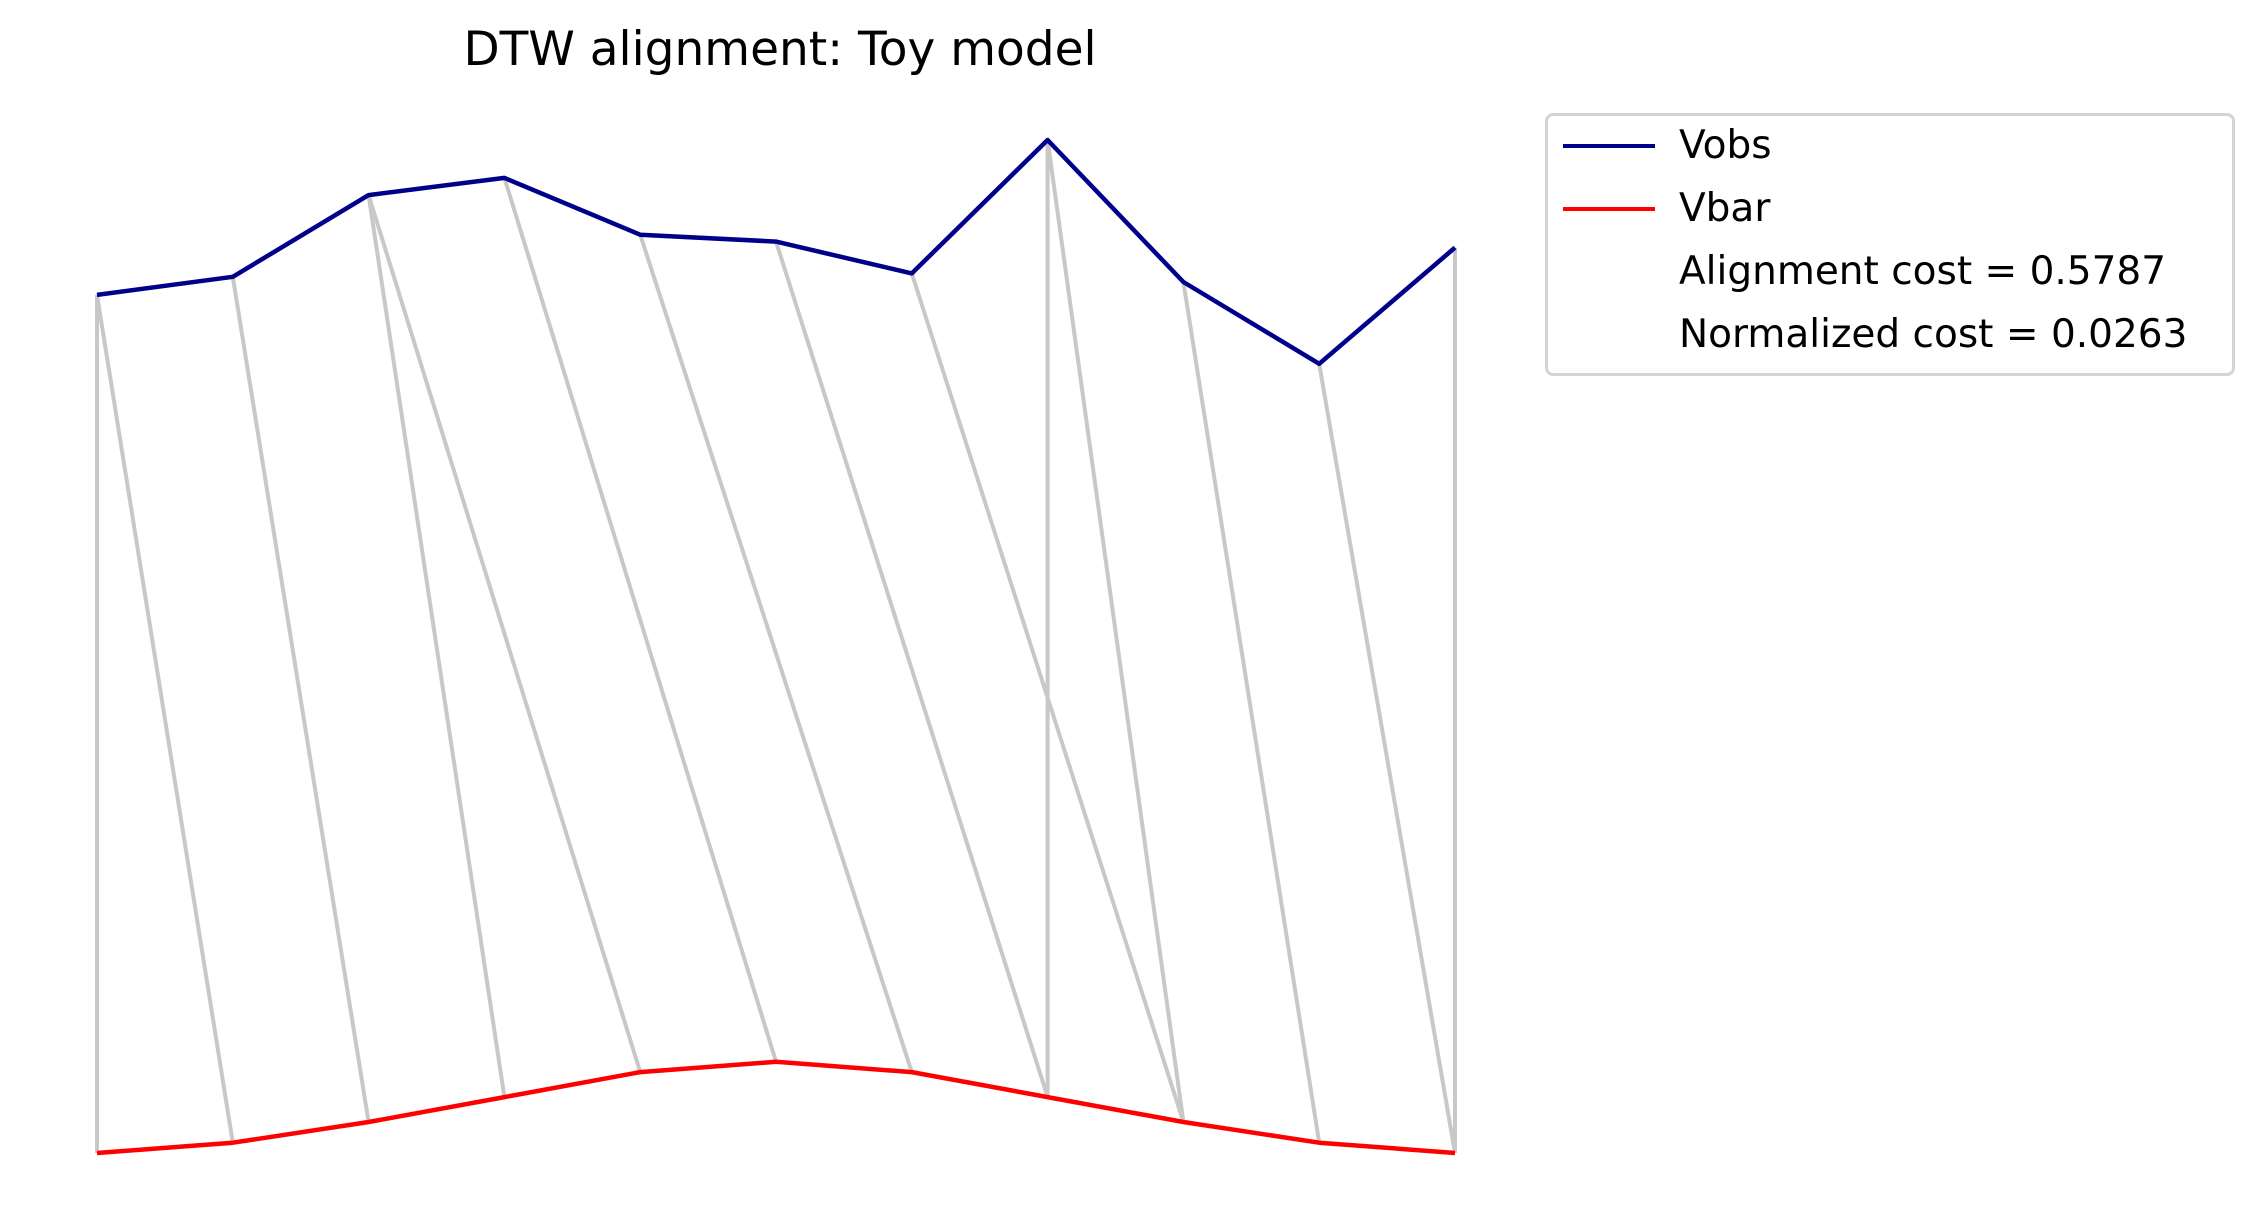 The height and width of the screenshot is (1231, 2261). Describe the element at coordinates (1609, 146) in the screenshot. I see `legend-swatch-vobs` at that location.